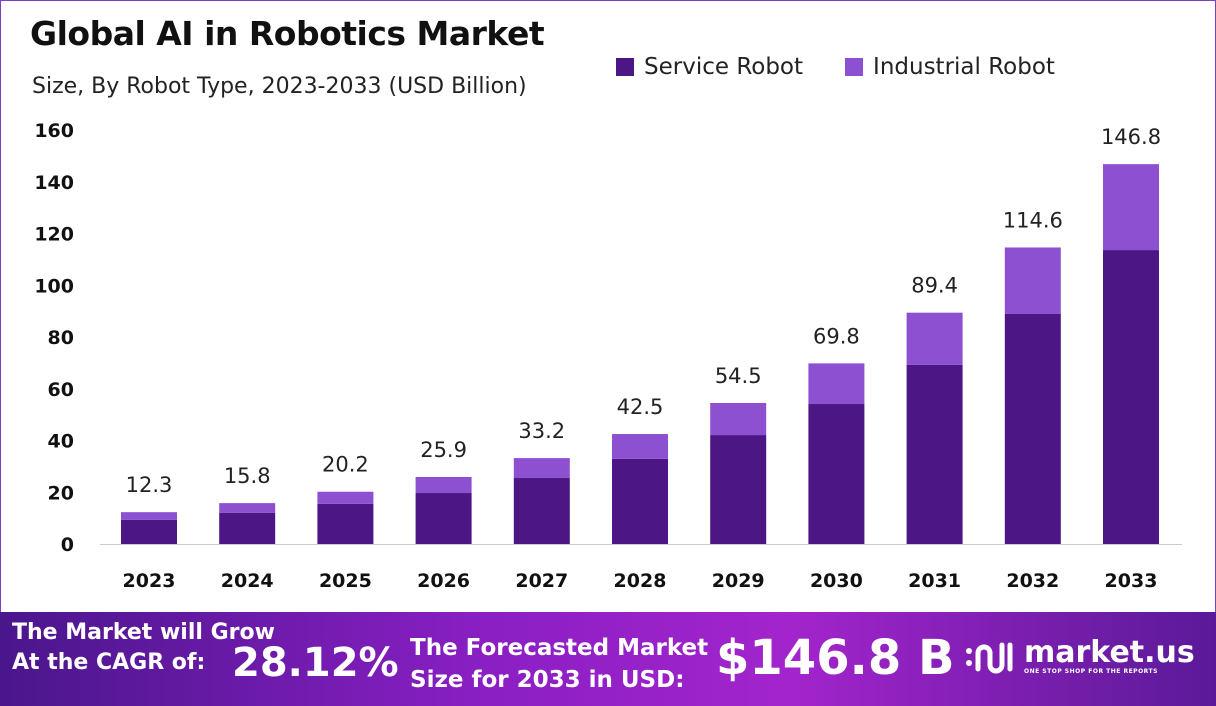  Describe the element at coordinates (1033, 220) in the screenshot. I see `total-data-label: 114.6` at that location.